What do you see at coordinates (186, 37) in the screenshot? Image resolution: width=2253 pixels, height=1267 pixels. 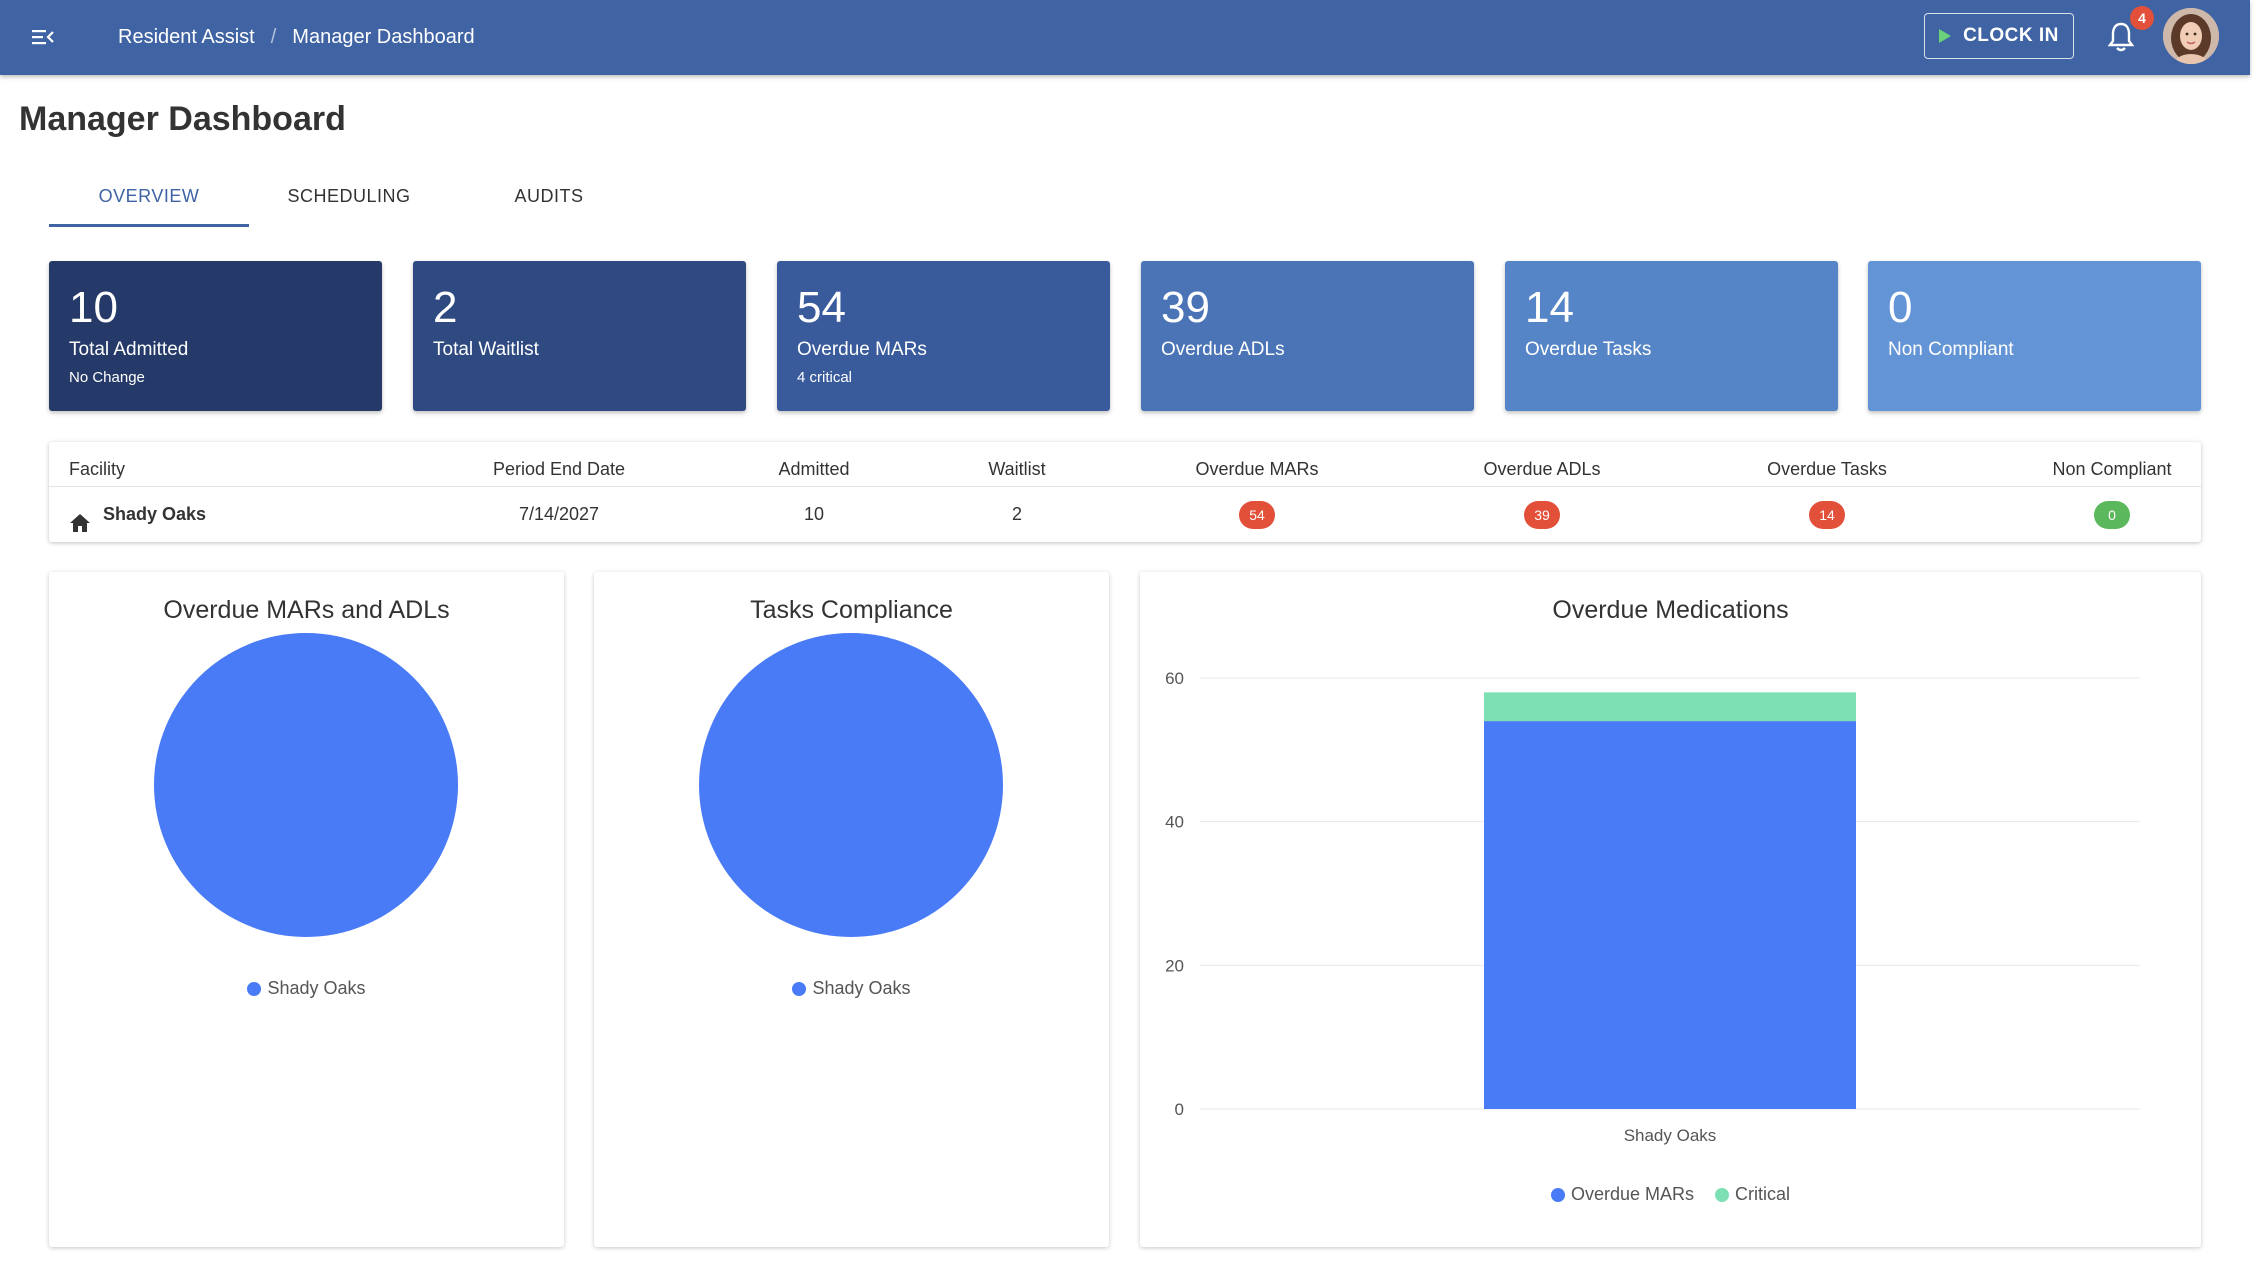 I see `breadcrumb-app: Resident Assist` at bounding box center [186, 37].